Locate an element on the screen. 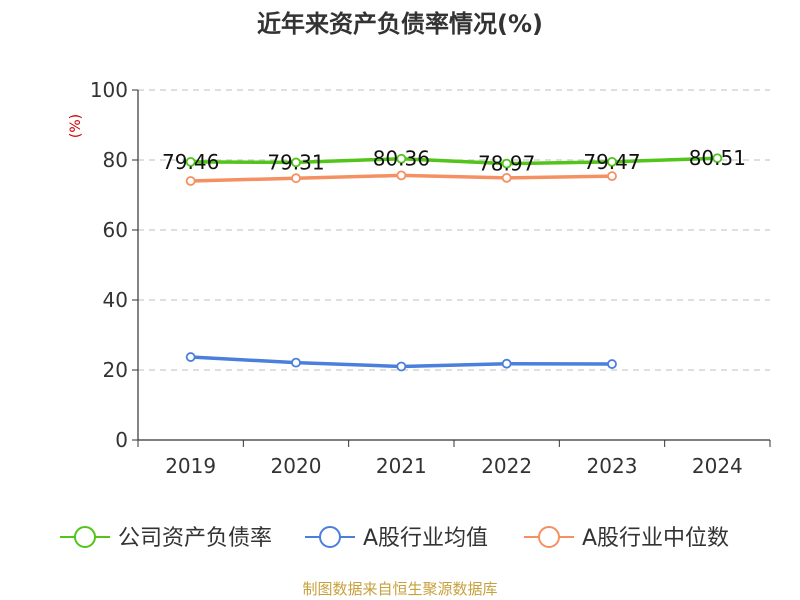  y-tick-label: 40 is located at coordinates (115, 300).